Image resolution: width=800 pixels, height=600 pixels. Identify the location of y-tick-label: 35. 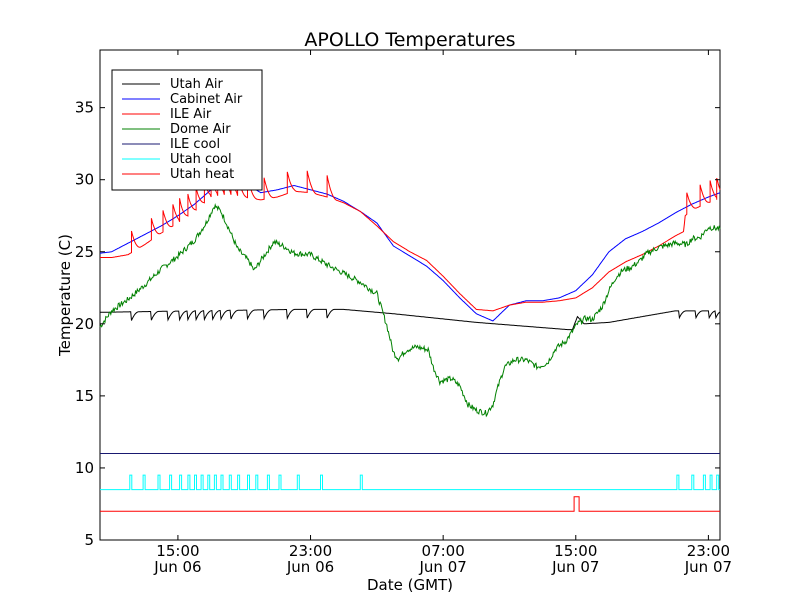
(84, 108).